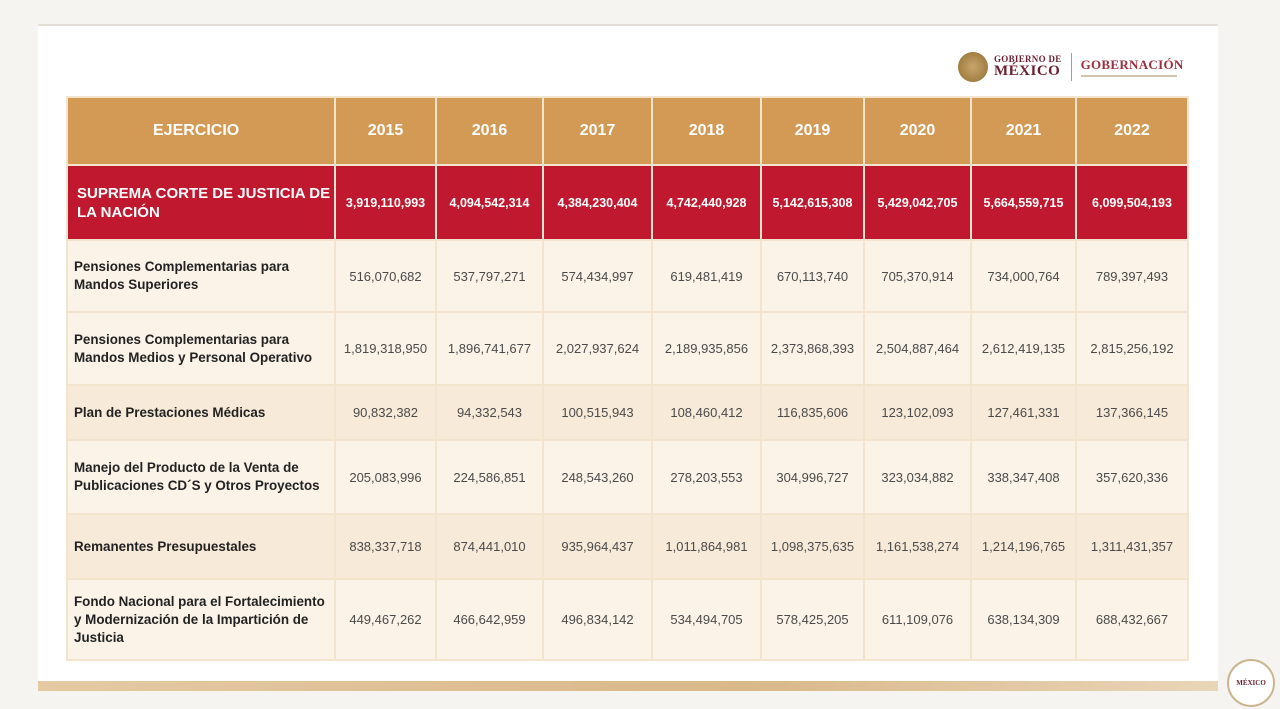 The image size is (1280, 709). Describe the element at coordinates (1132, 546) in the screenshot. I see `table-cell: 1,311,431,357` at that location.